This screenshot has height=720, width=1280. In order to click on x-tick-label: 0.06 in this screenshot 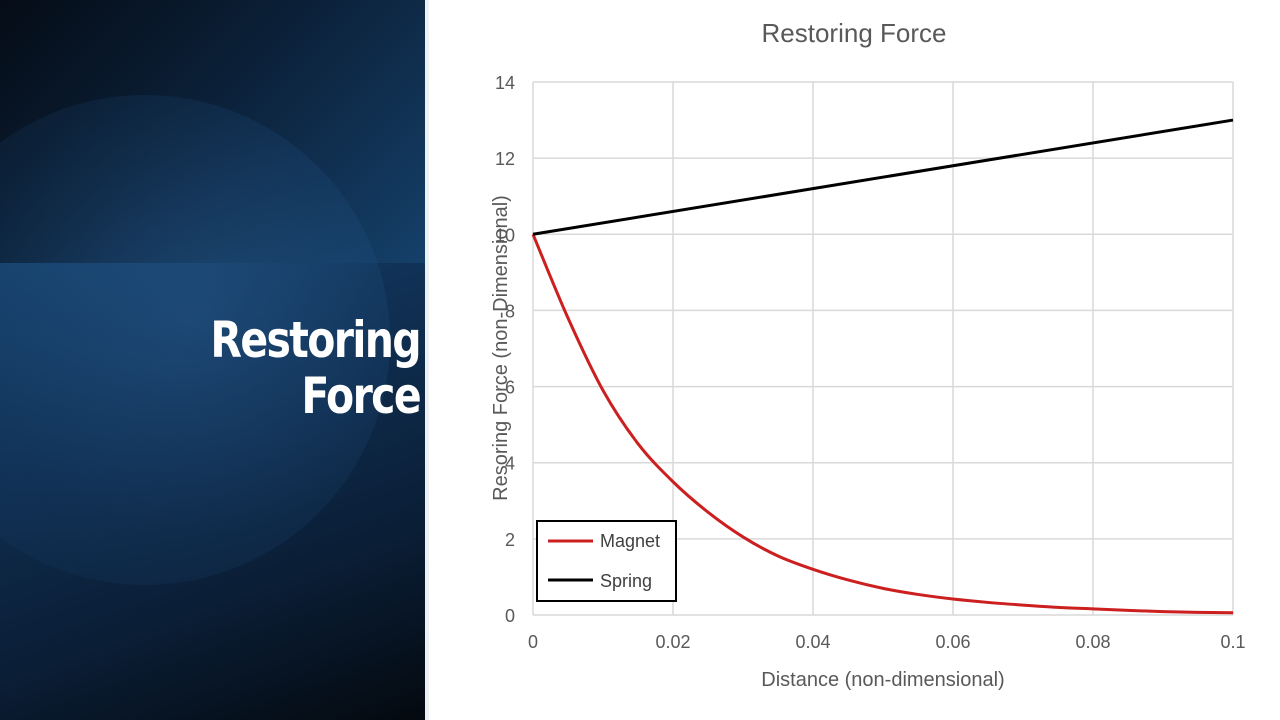, I will do `click(952, 642)`.